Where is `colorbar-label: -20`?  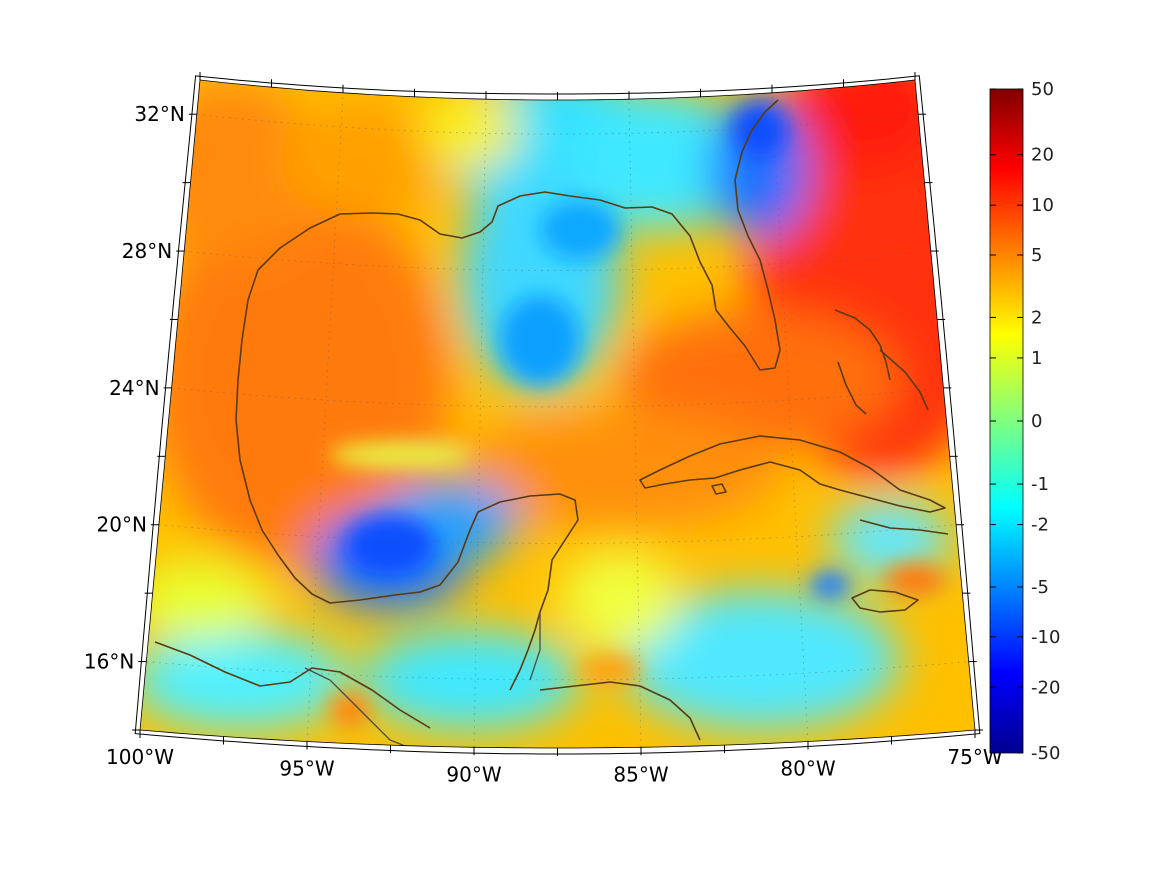 colorbar-label: -20 is located at coordinates (1045, 687).